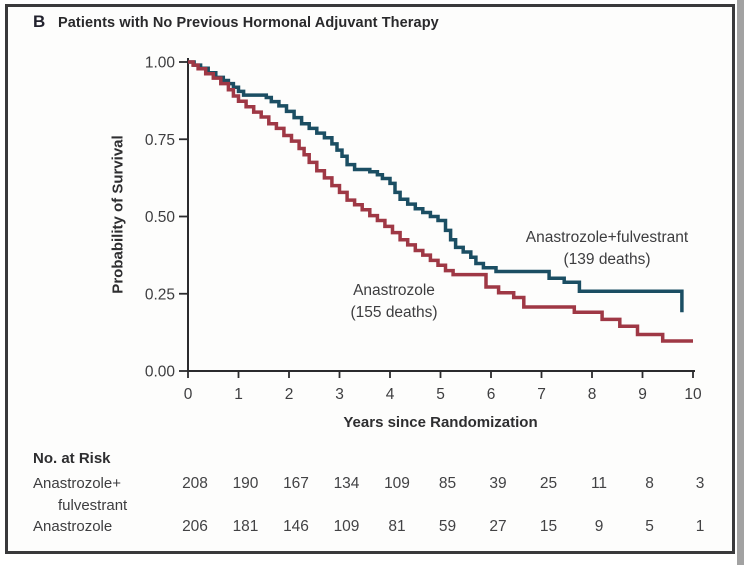 The height and width of the screenshot is (565, 744). What do you see at coordinates (548, 526) in the screenshot?
I see `risk-value: 15` at bounding box center [548, 526].